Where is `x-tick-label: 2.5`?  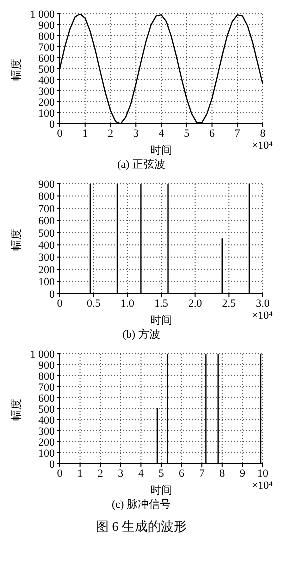
x-tick-label: 2.5 is located at coordinates (229, 304).